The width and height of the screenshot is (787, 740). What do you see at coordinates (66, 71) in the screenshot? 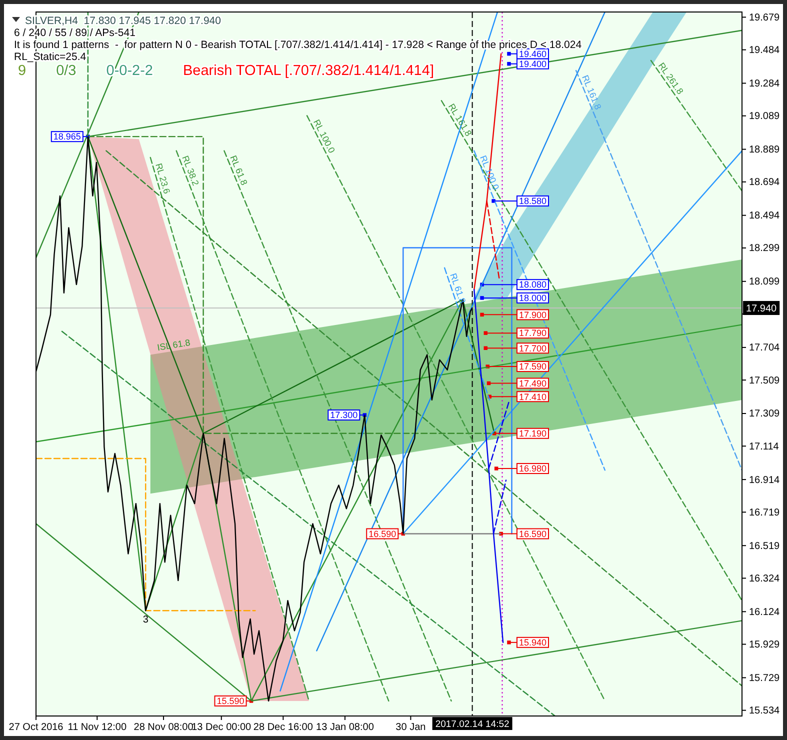
I see `annotation: 0/3` at bounding box center [66, 71].